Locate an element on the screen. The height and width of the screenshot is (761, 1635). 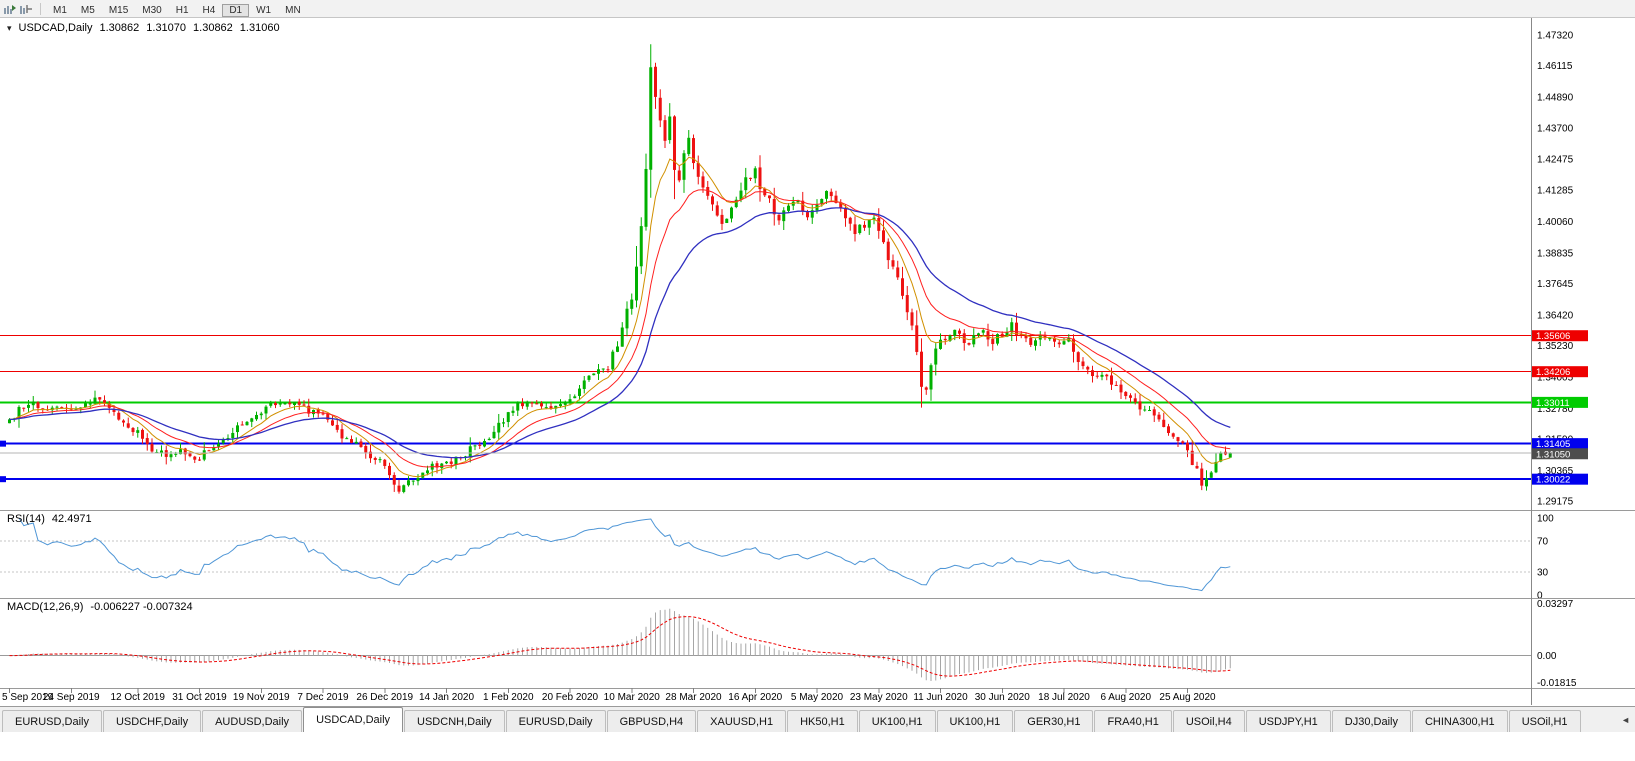
price-level-label: 1.30022 is located at coordinates (1553, 480).